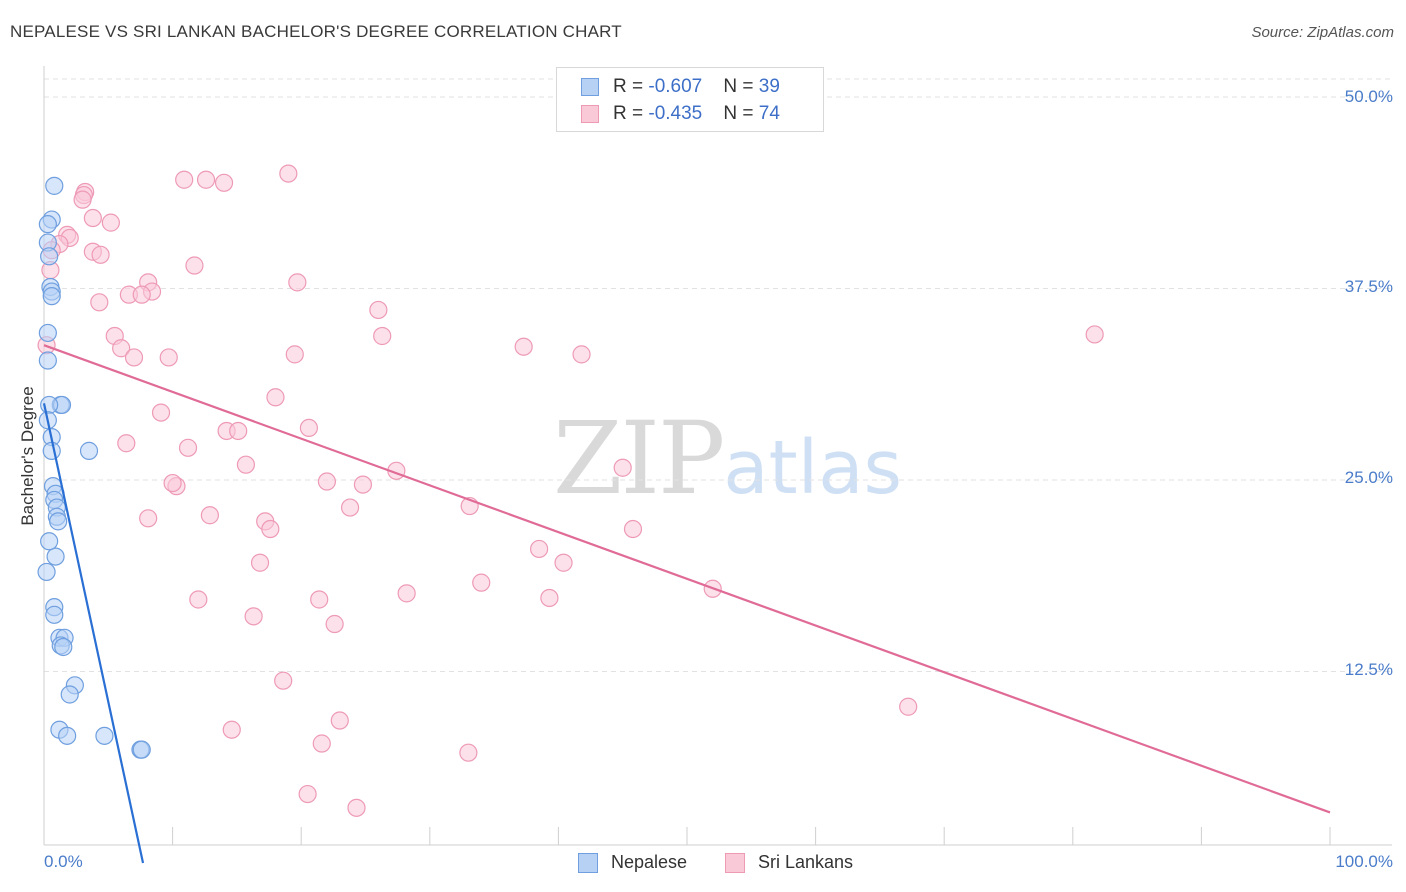 The height and width of the screenshot is (892, 1406). Describe the element at coordinates (639, 458) in the screenshot. I see `watermark-zip: ZIP` at that location.